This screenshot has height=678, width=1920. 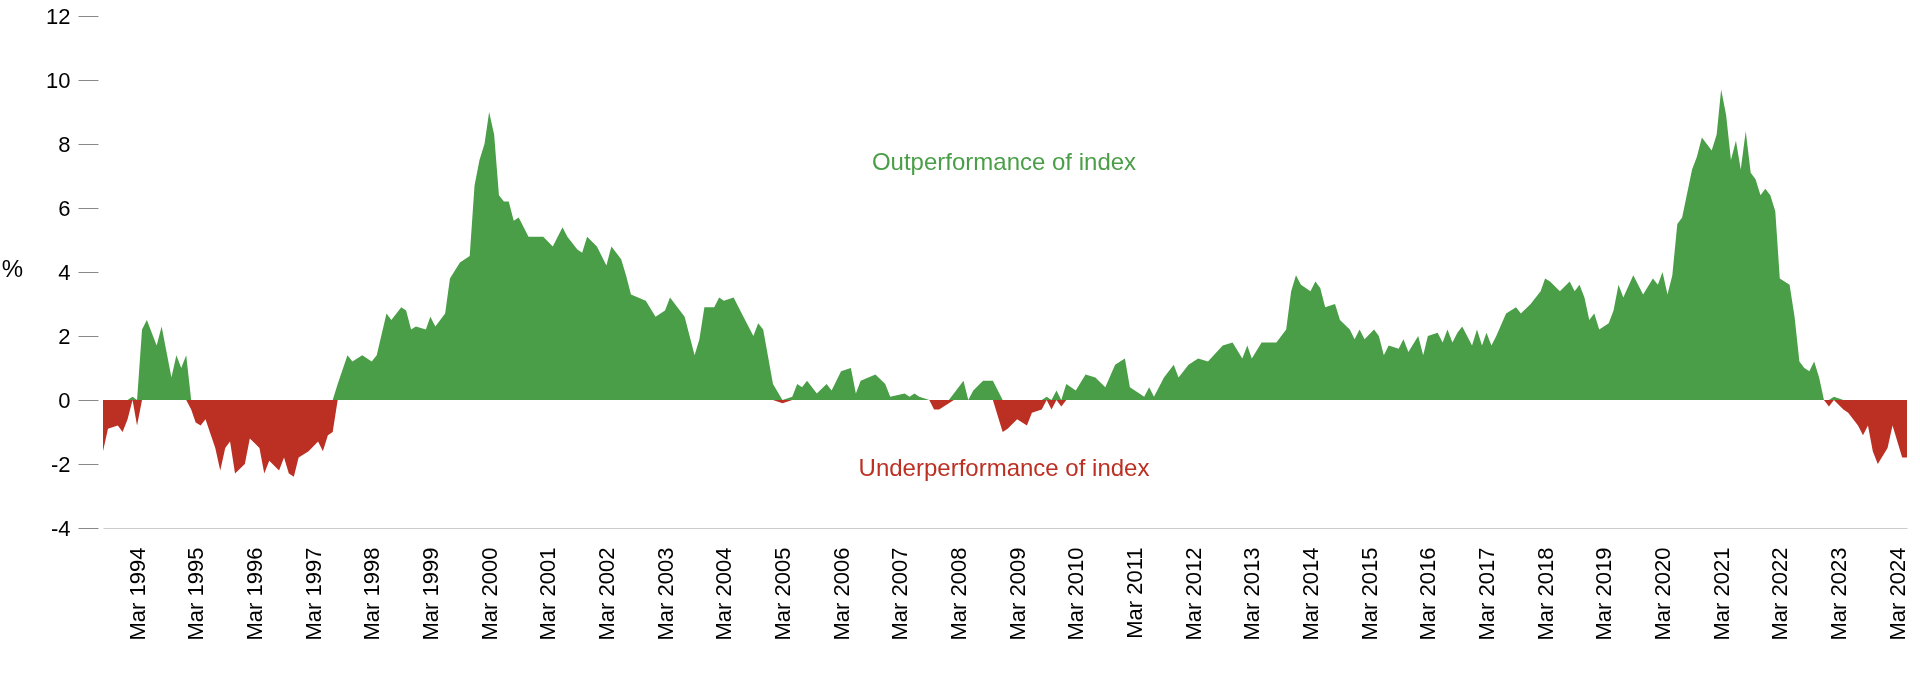 What do you see at coordinates (1076, 594) in the screenshot?
I see `x-tick-label: Mar 2010` at bounding box center [1076, 594].